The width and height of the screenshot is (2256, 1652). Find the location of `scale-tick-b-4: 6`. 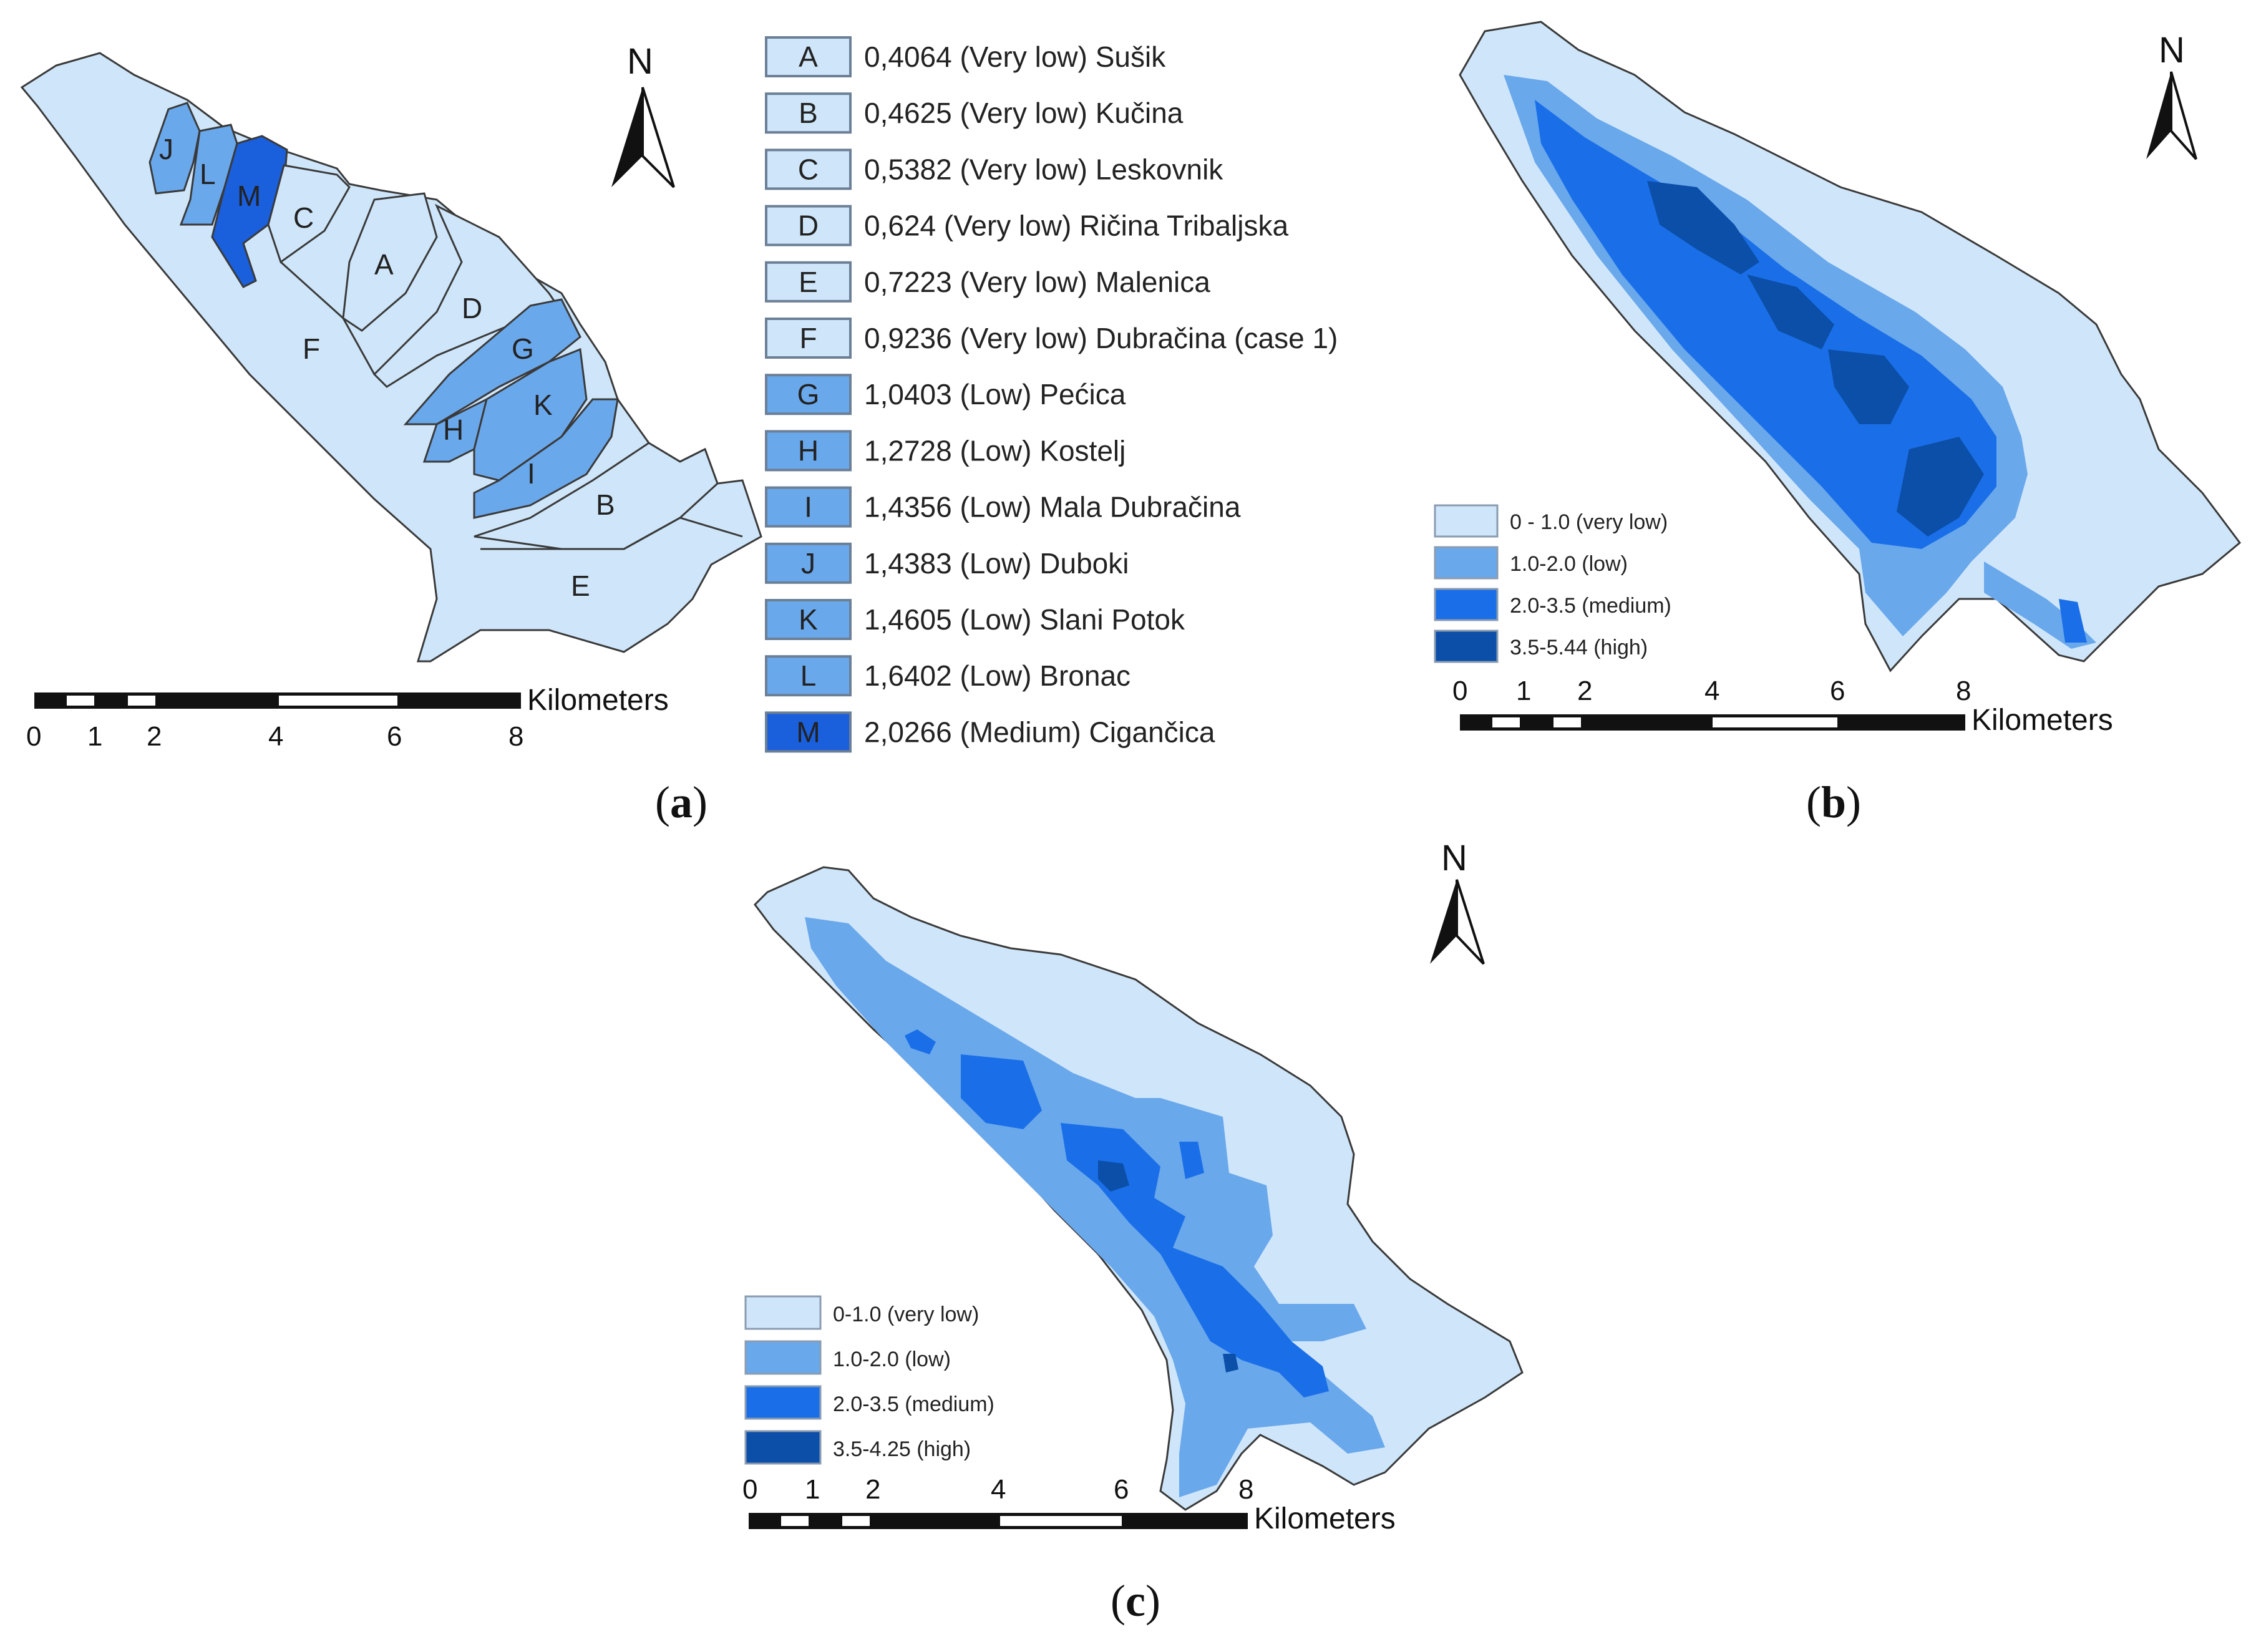

scale-tick-b-4: 6 is located at coordinates (1837, 691).